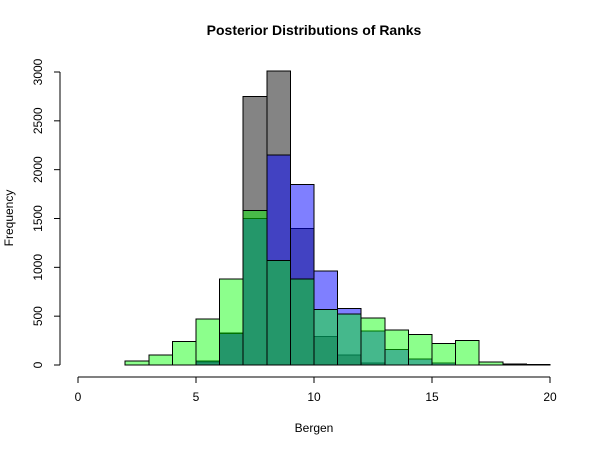 This screenshot has width=600, height=450. I want to click on y-tick-label: 1500, so click(38, 218).